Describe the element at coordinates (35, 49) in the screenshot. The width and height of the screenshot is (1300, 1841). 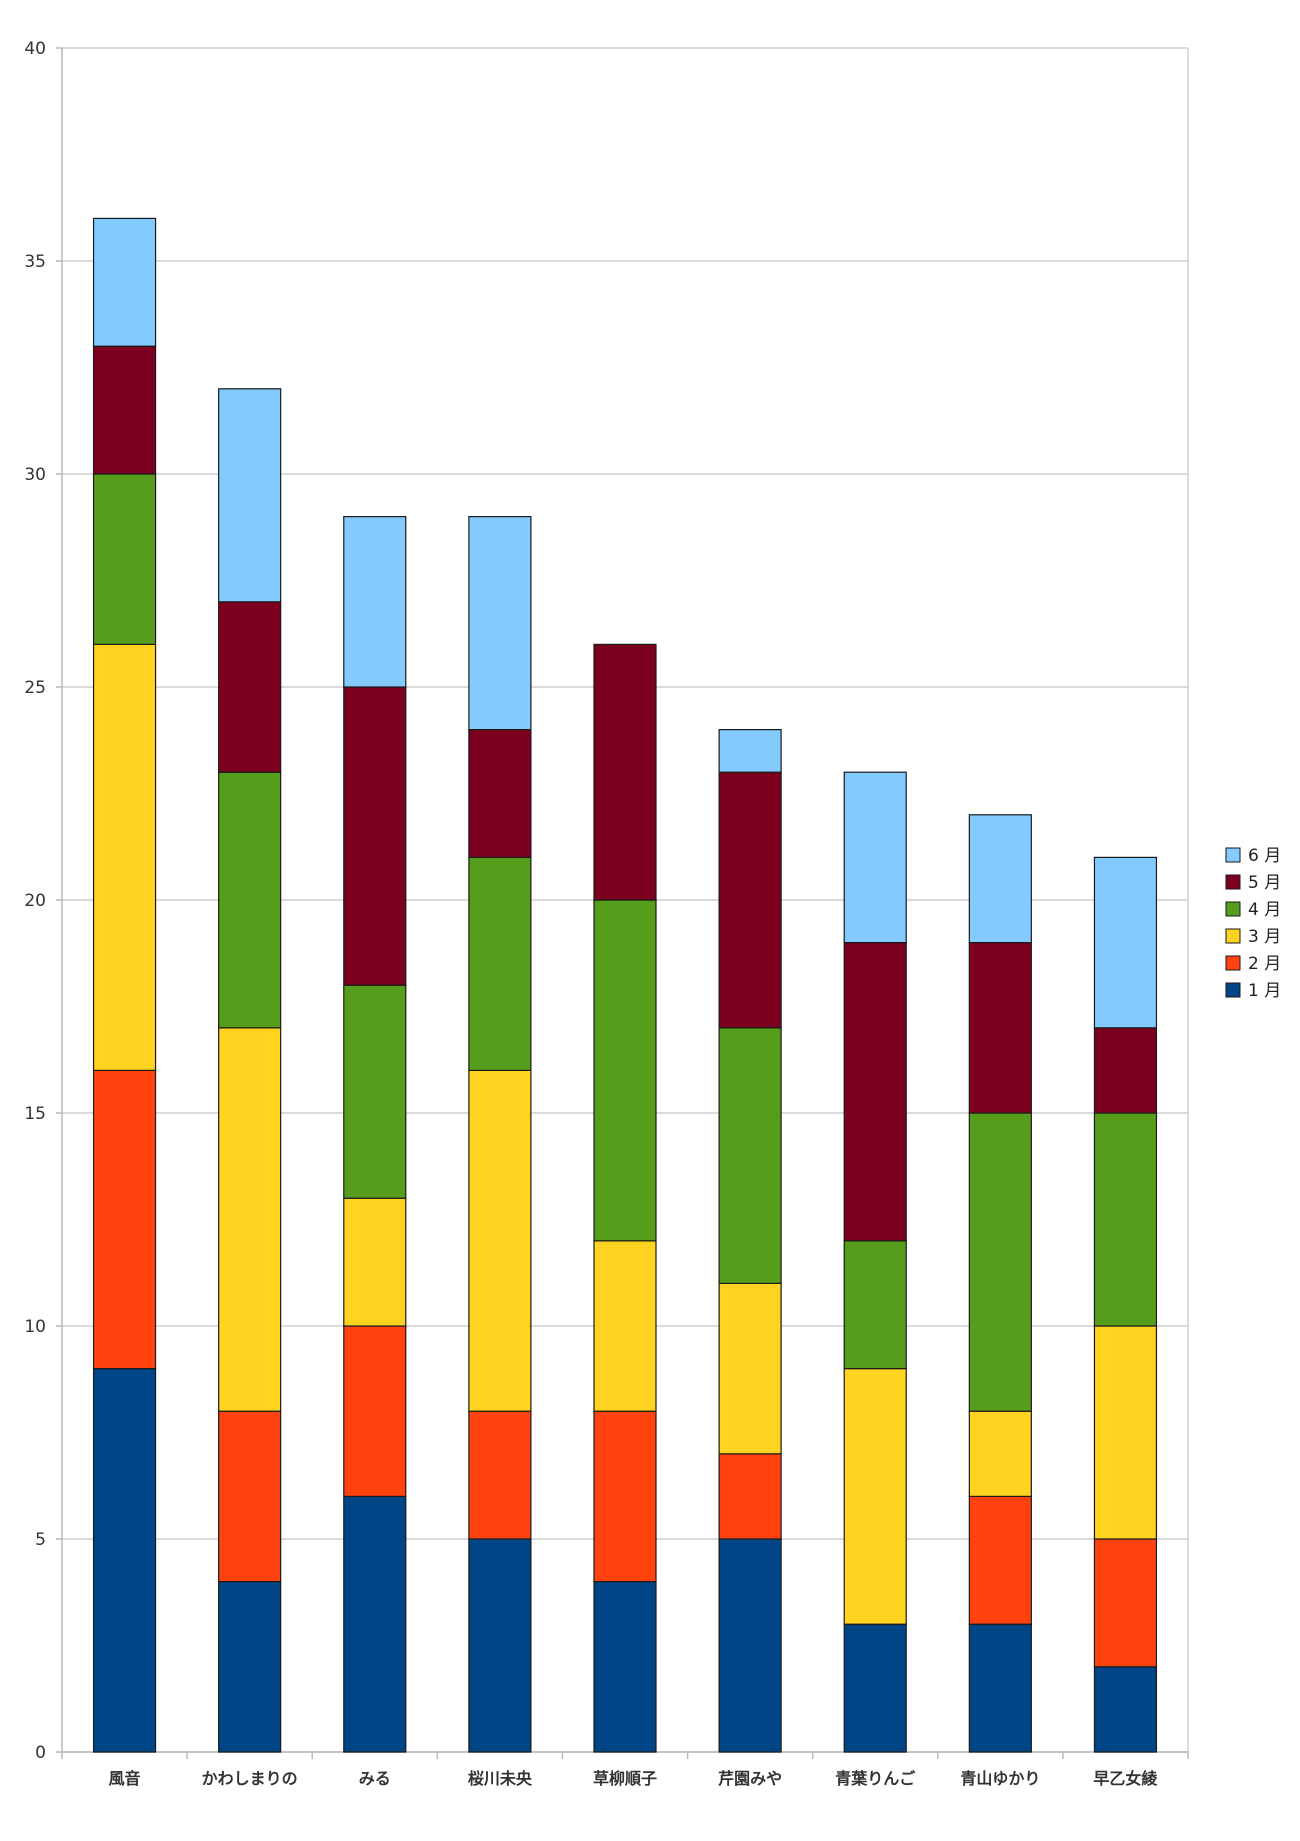
I see `y-tick-label: 40` at that location.